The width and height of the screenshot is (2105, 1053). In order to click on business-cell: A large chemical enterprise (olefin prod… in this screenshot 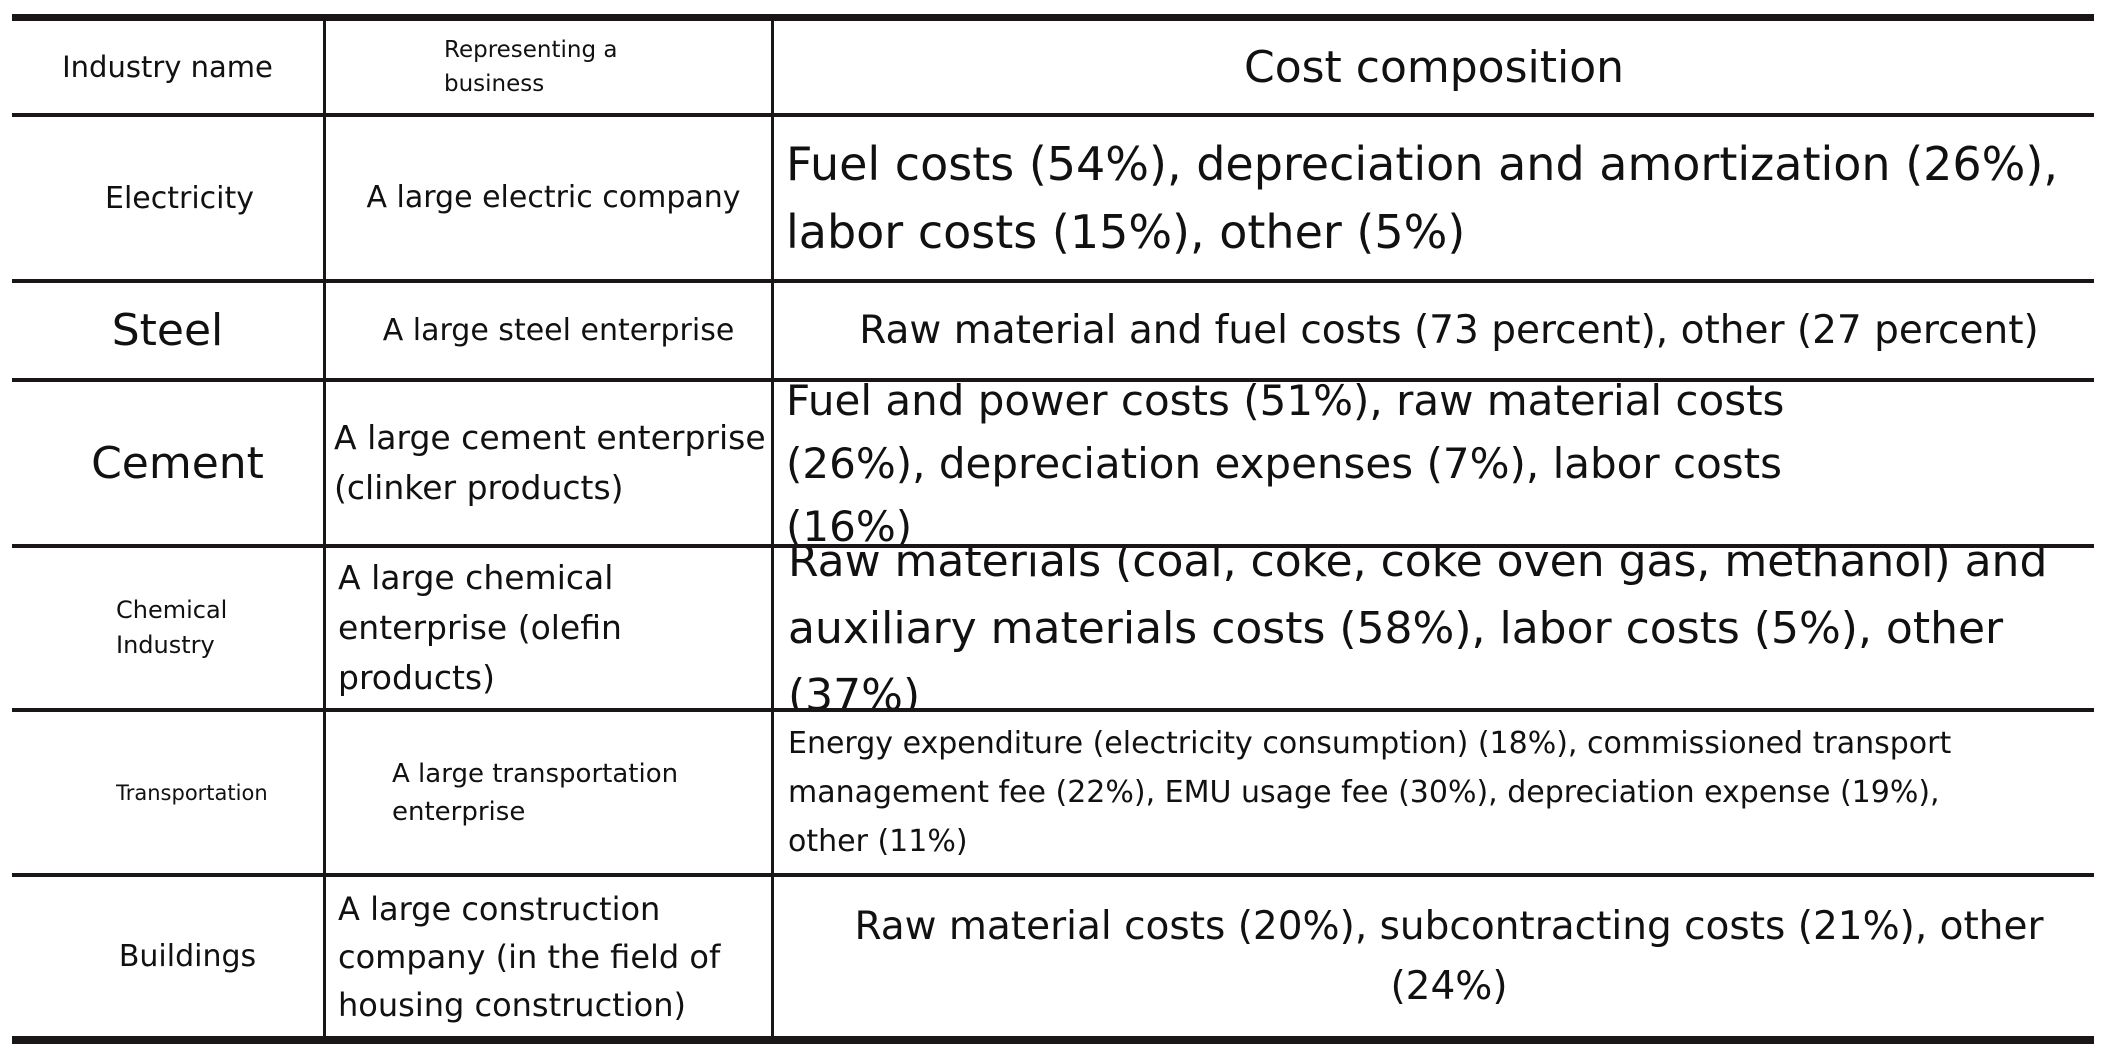, I will do `click(480, 627)`.